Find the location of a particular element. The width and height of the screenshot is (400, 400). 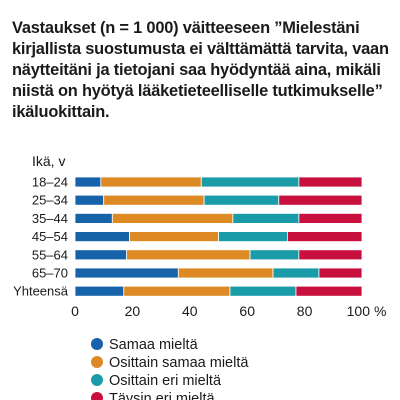

legend-label: Osittain samaa mieltä is located at coordinates (179, 363).